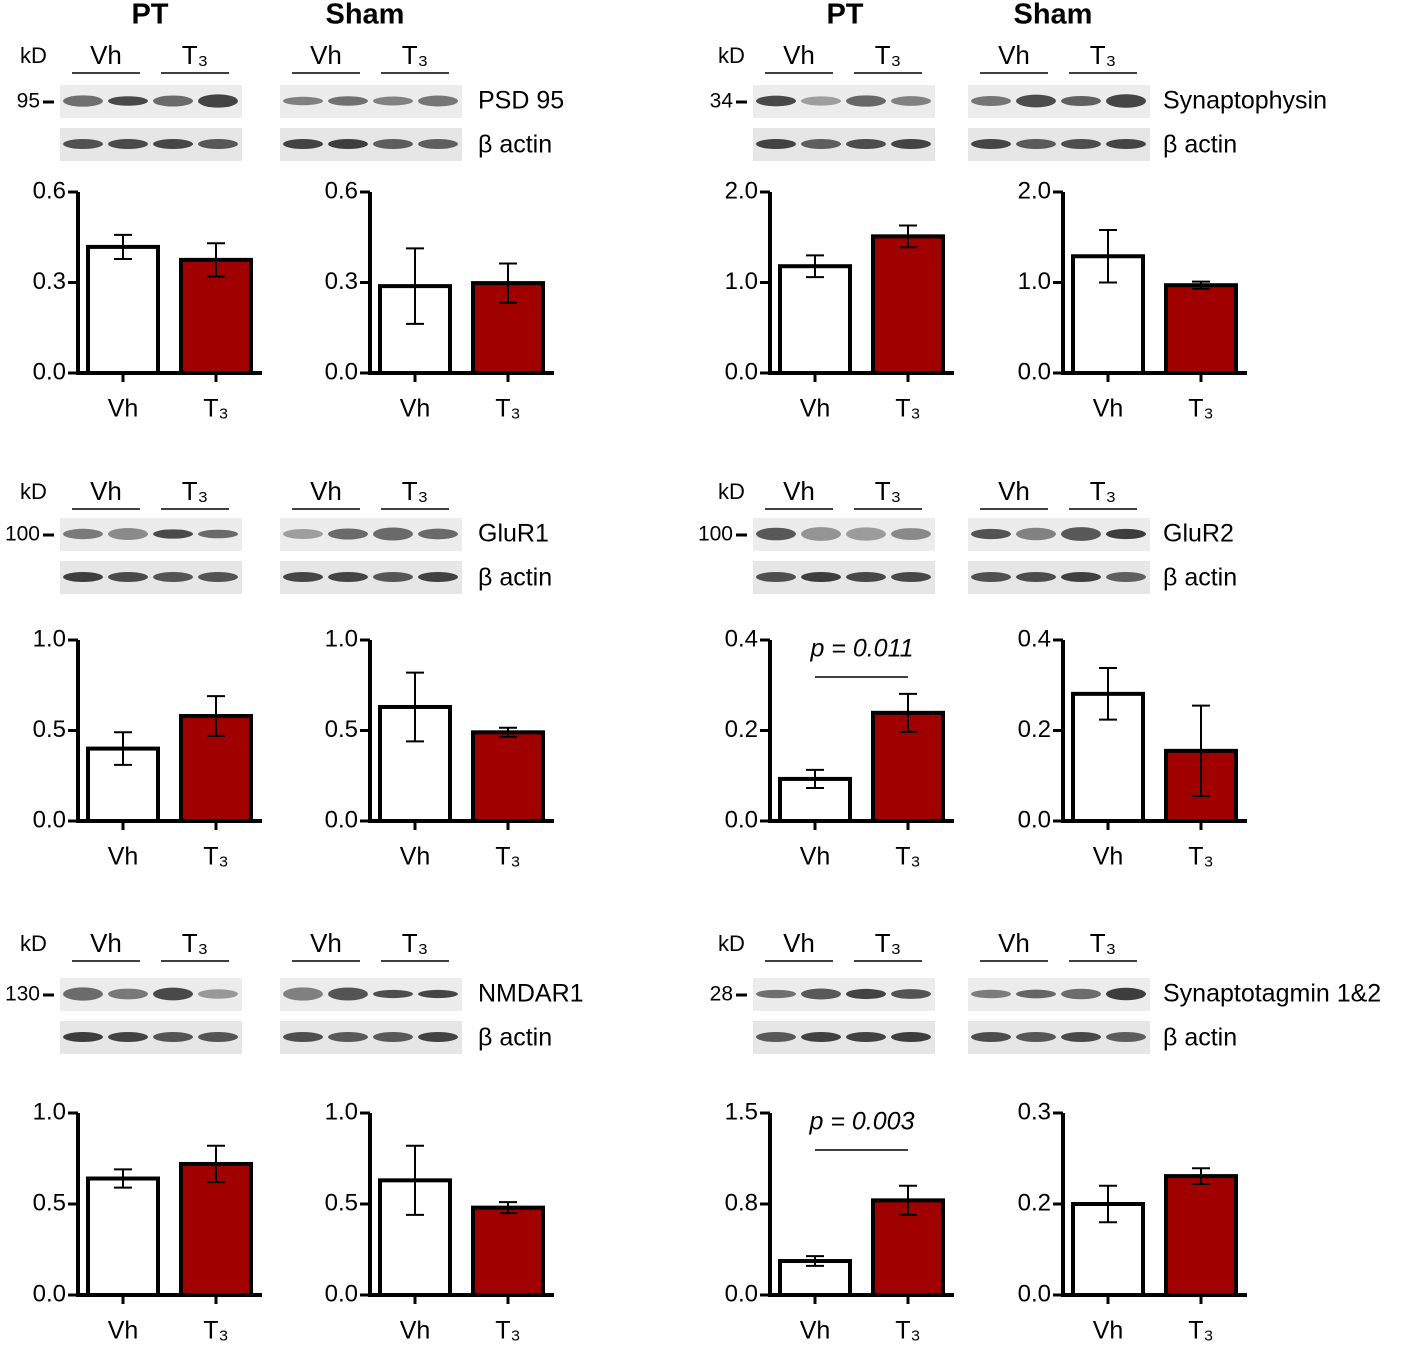 Image resolution: width=1418 pixels, height=1351 pixels. I want to click on protein-label: PSD 95, so click(521, 101).